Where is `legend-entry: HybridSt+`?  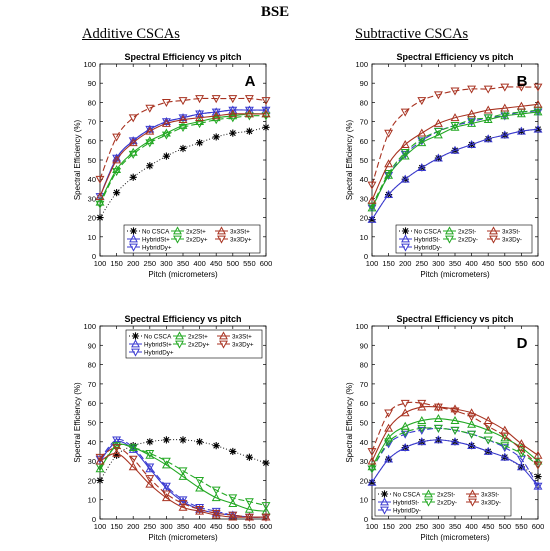 legend-entry: HybridSt+ is located at coordinates (158, 345).